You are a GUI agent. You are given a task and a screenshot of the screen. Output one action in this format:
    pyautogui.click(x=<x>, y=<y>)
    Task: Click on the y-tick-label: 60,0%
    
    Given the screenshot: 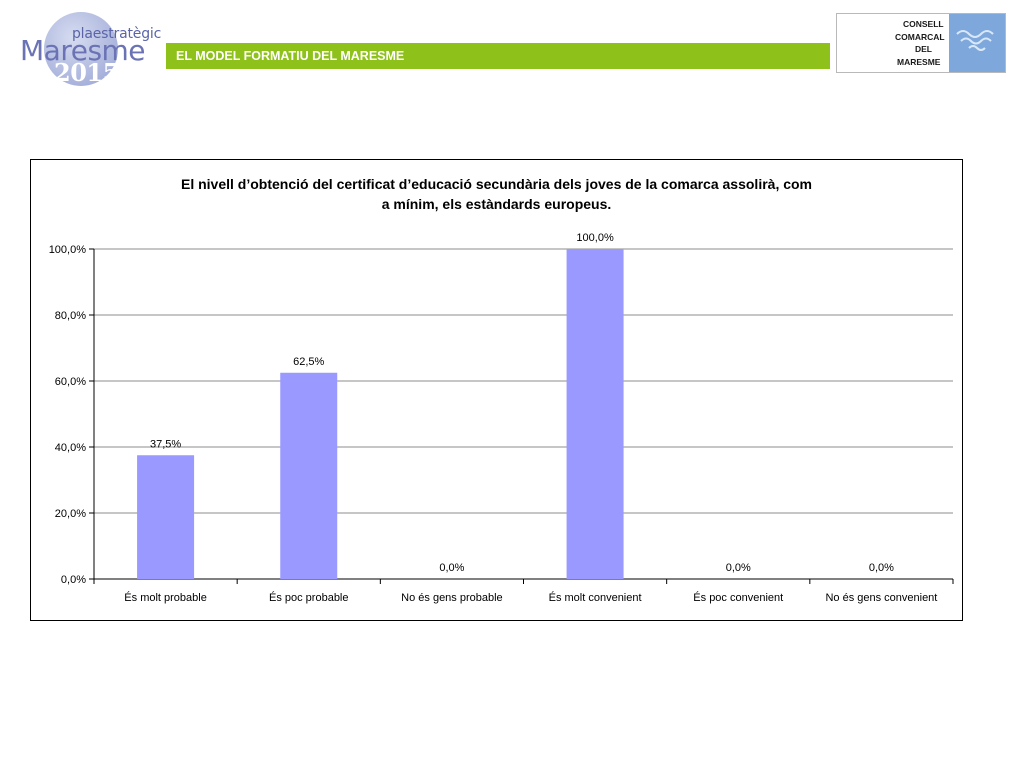 What is the action you would take?
    pyautogui.click(x=70, y=382)
    